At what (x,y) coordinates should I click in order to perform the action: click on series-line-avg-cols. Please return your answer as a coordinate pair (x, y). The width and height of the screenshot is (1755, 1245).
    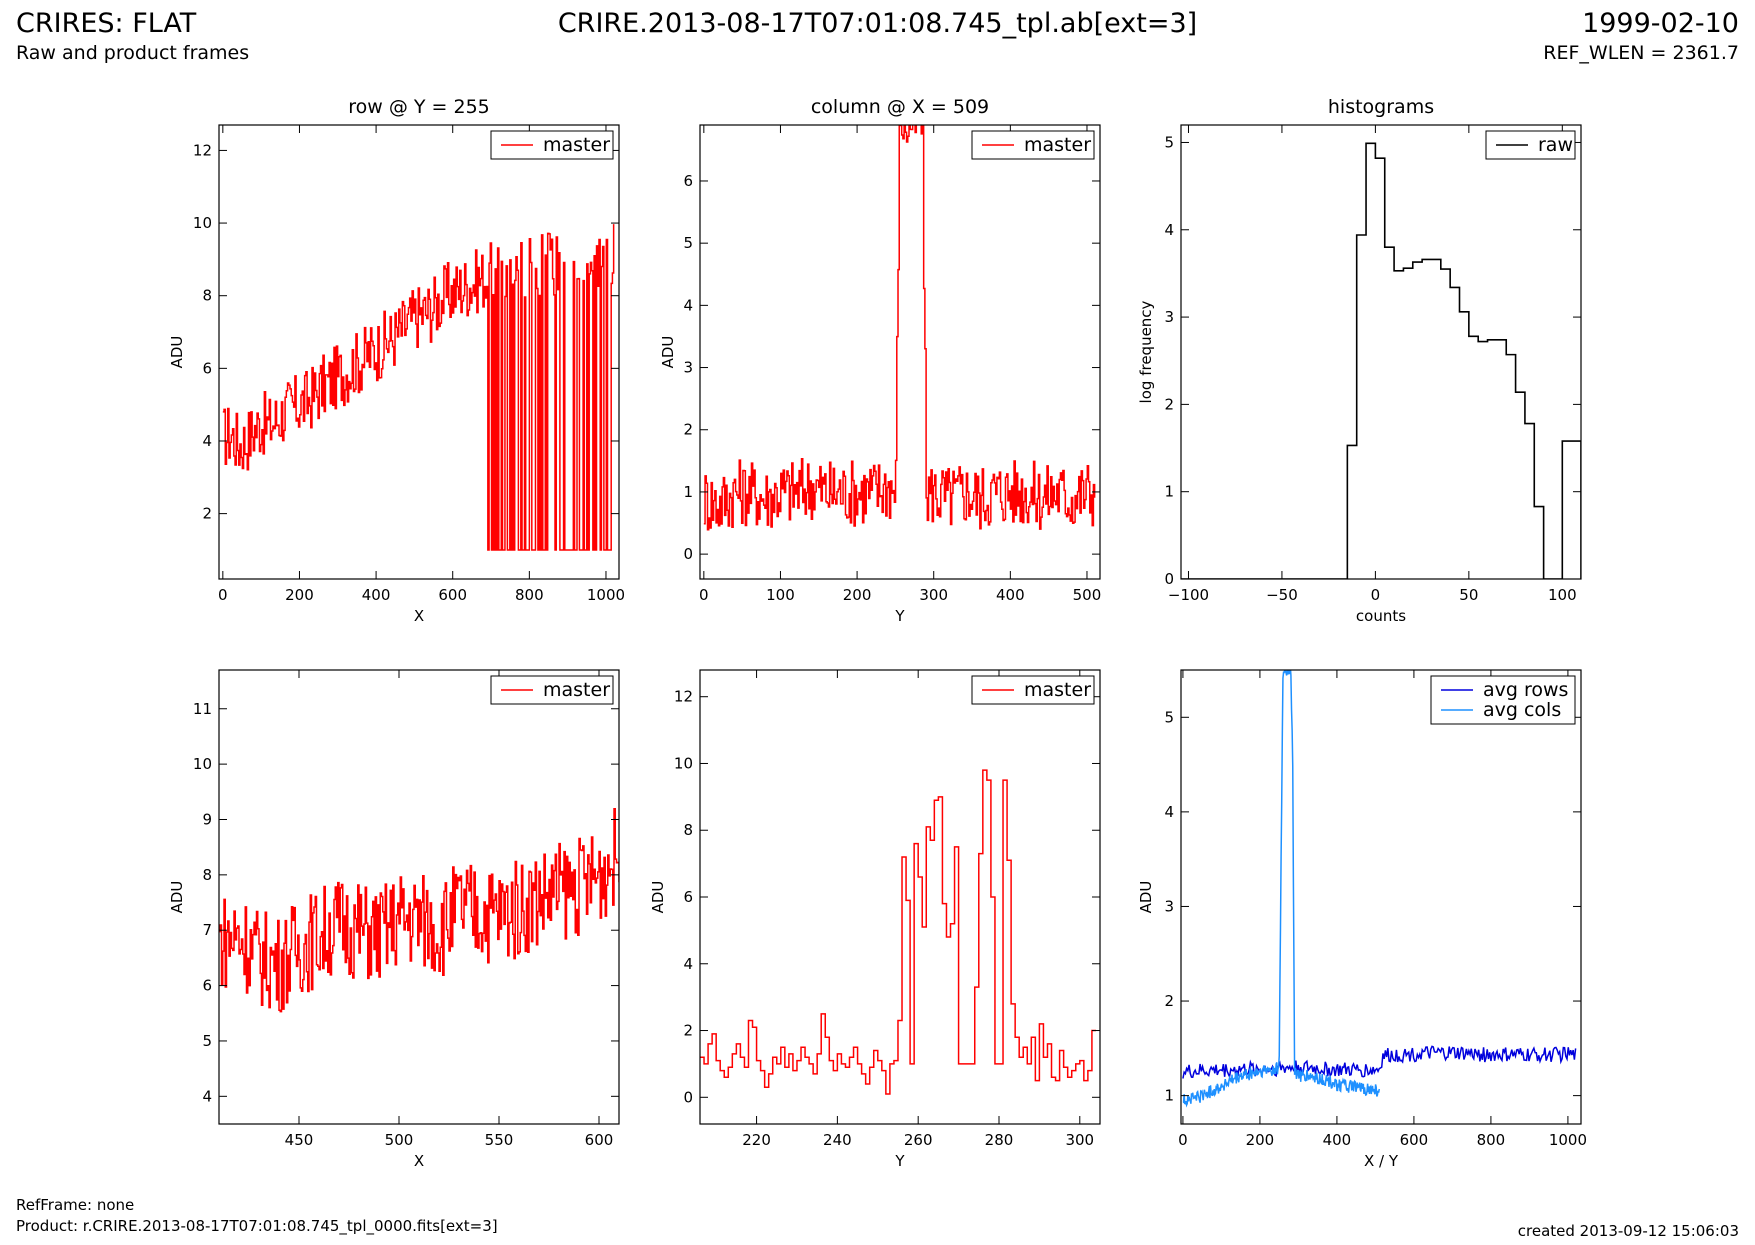
    Looking at the image, I should click on (1281, 889).